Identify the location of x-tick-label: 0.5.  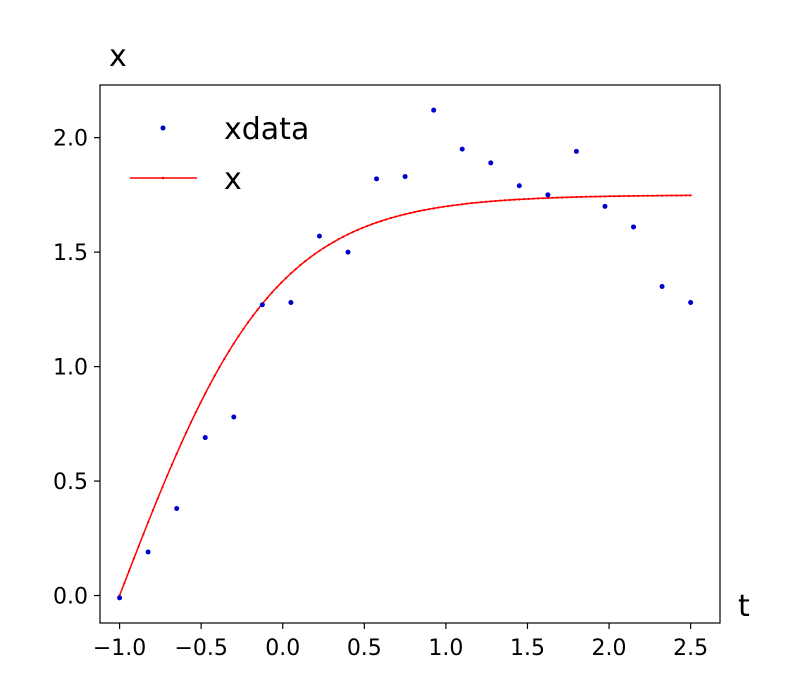
(364, 648).